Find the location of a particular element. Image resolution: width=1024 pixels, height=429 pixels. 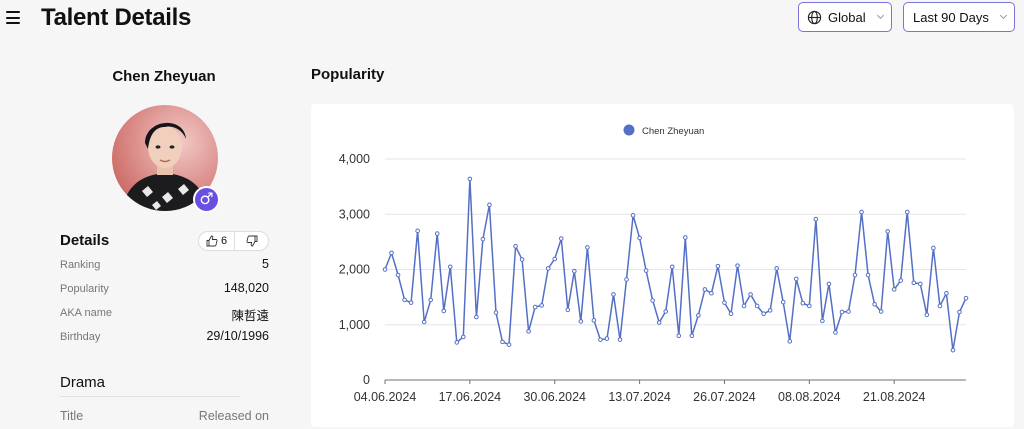

detail-row-ranking: Ranking 5 is located at coordinates (164, 265).